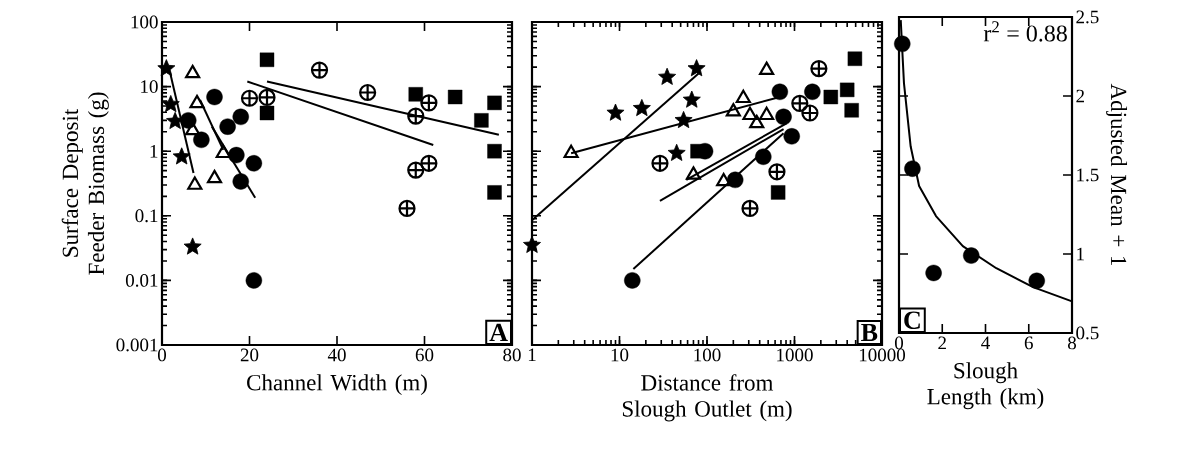 The height and width of the screenshot is (461, 1179). What do you see at coordinates (512, 355) in the screenshot?
I see `x-tick-label: 80` at bounding box center [512, 355].